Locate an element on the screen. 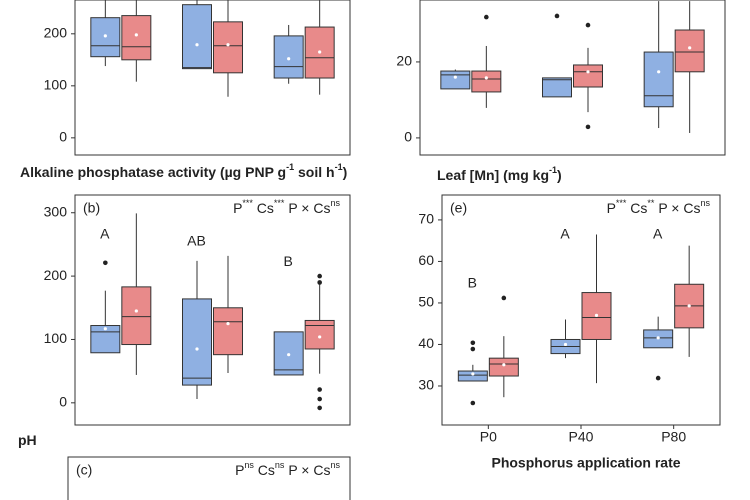  panel-title: pH is located at coordinates (27, 440).